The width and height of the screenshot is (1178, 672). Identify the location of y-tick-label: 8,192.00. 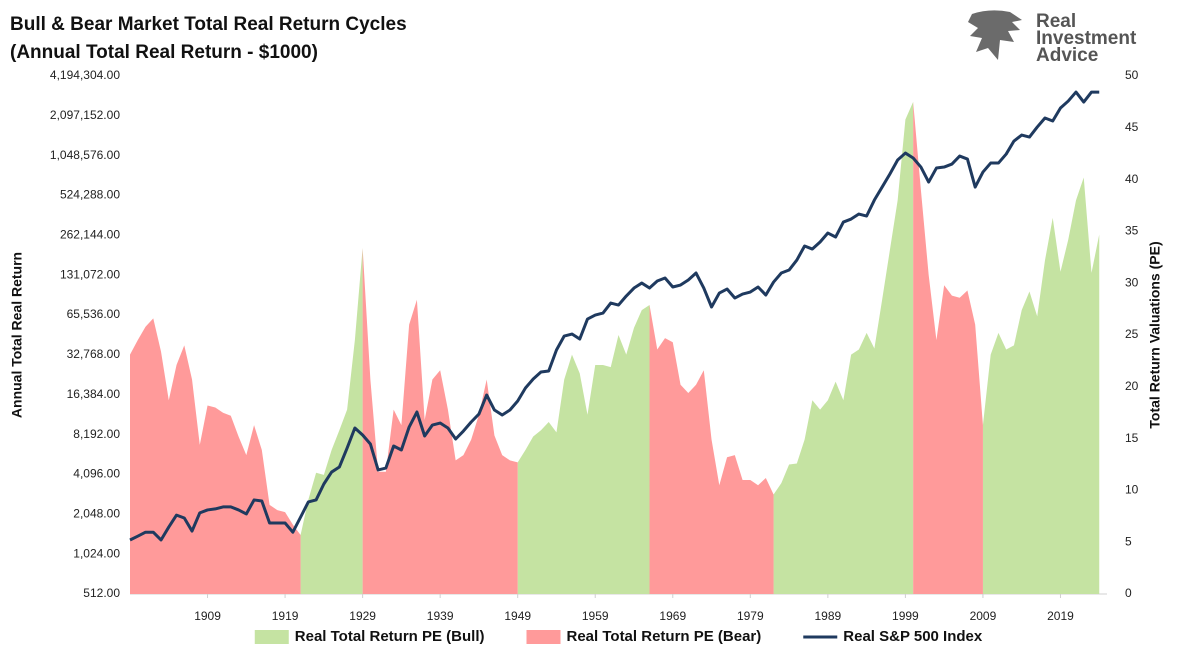
(96, 434).